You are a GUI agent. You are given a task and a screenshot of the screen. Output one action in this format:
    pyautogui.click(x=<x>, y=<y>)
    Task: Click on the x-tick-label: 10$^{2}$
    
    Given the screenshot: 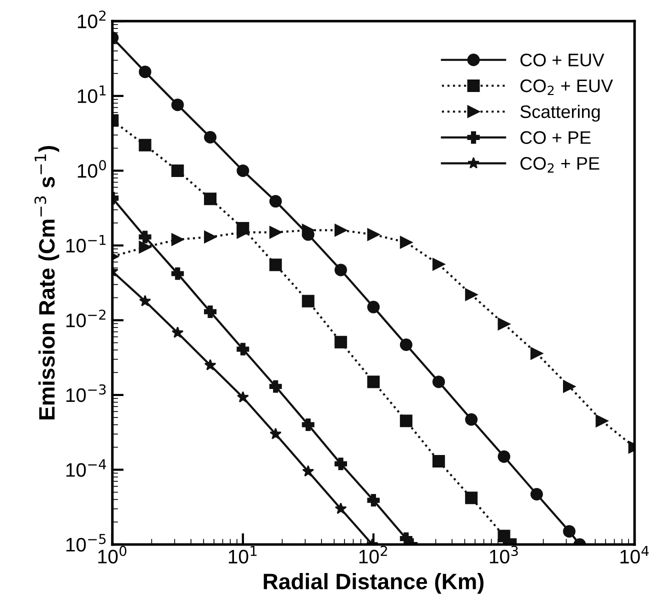 What is the action you would take?
    pyautogui.click(x=373, y=555)
    